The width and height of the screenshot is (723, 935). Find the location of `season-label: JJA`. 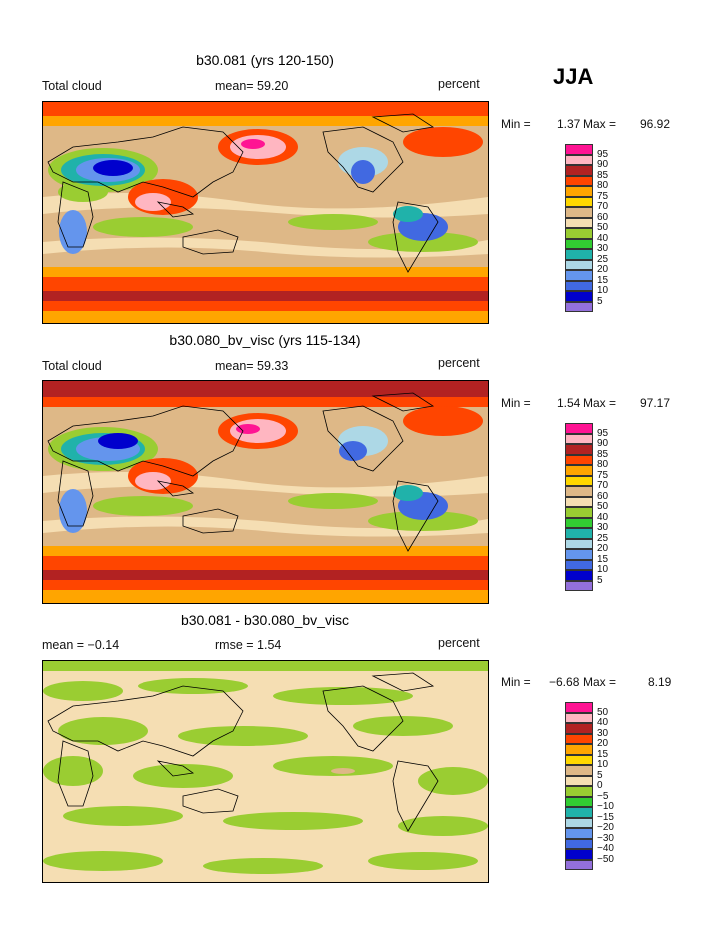

season-label: JJA is located at coordinates (573, 76).